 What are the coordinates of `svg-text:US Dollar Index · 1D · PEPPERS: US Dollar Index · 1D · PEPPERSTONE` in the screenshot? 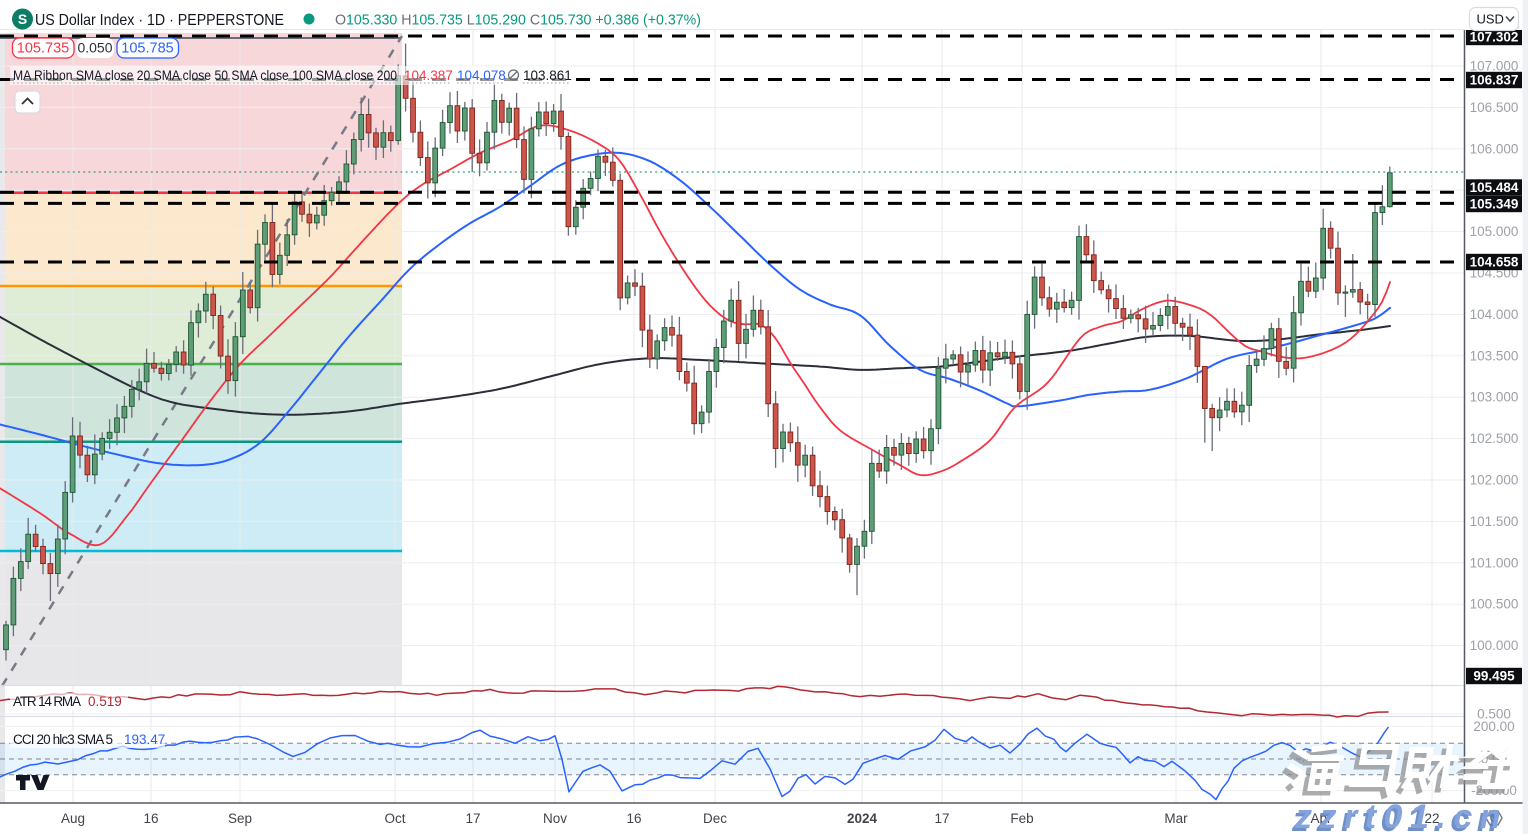 It's located at (159, 20).